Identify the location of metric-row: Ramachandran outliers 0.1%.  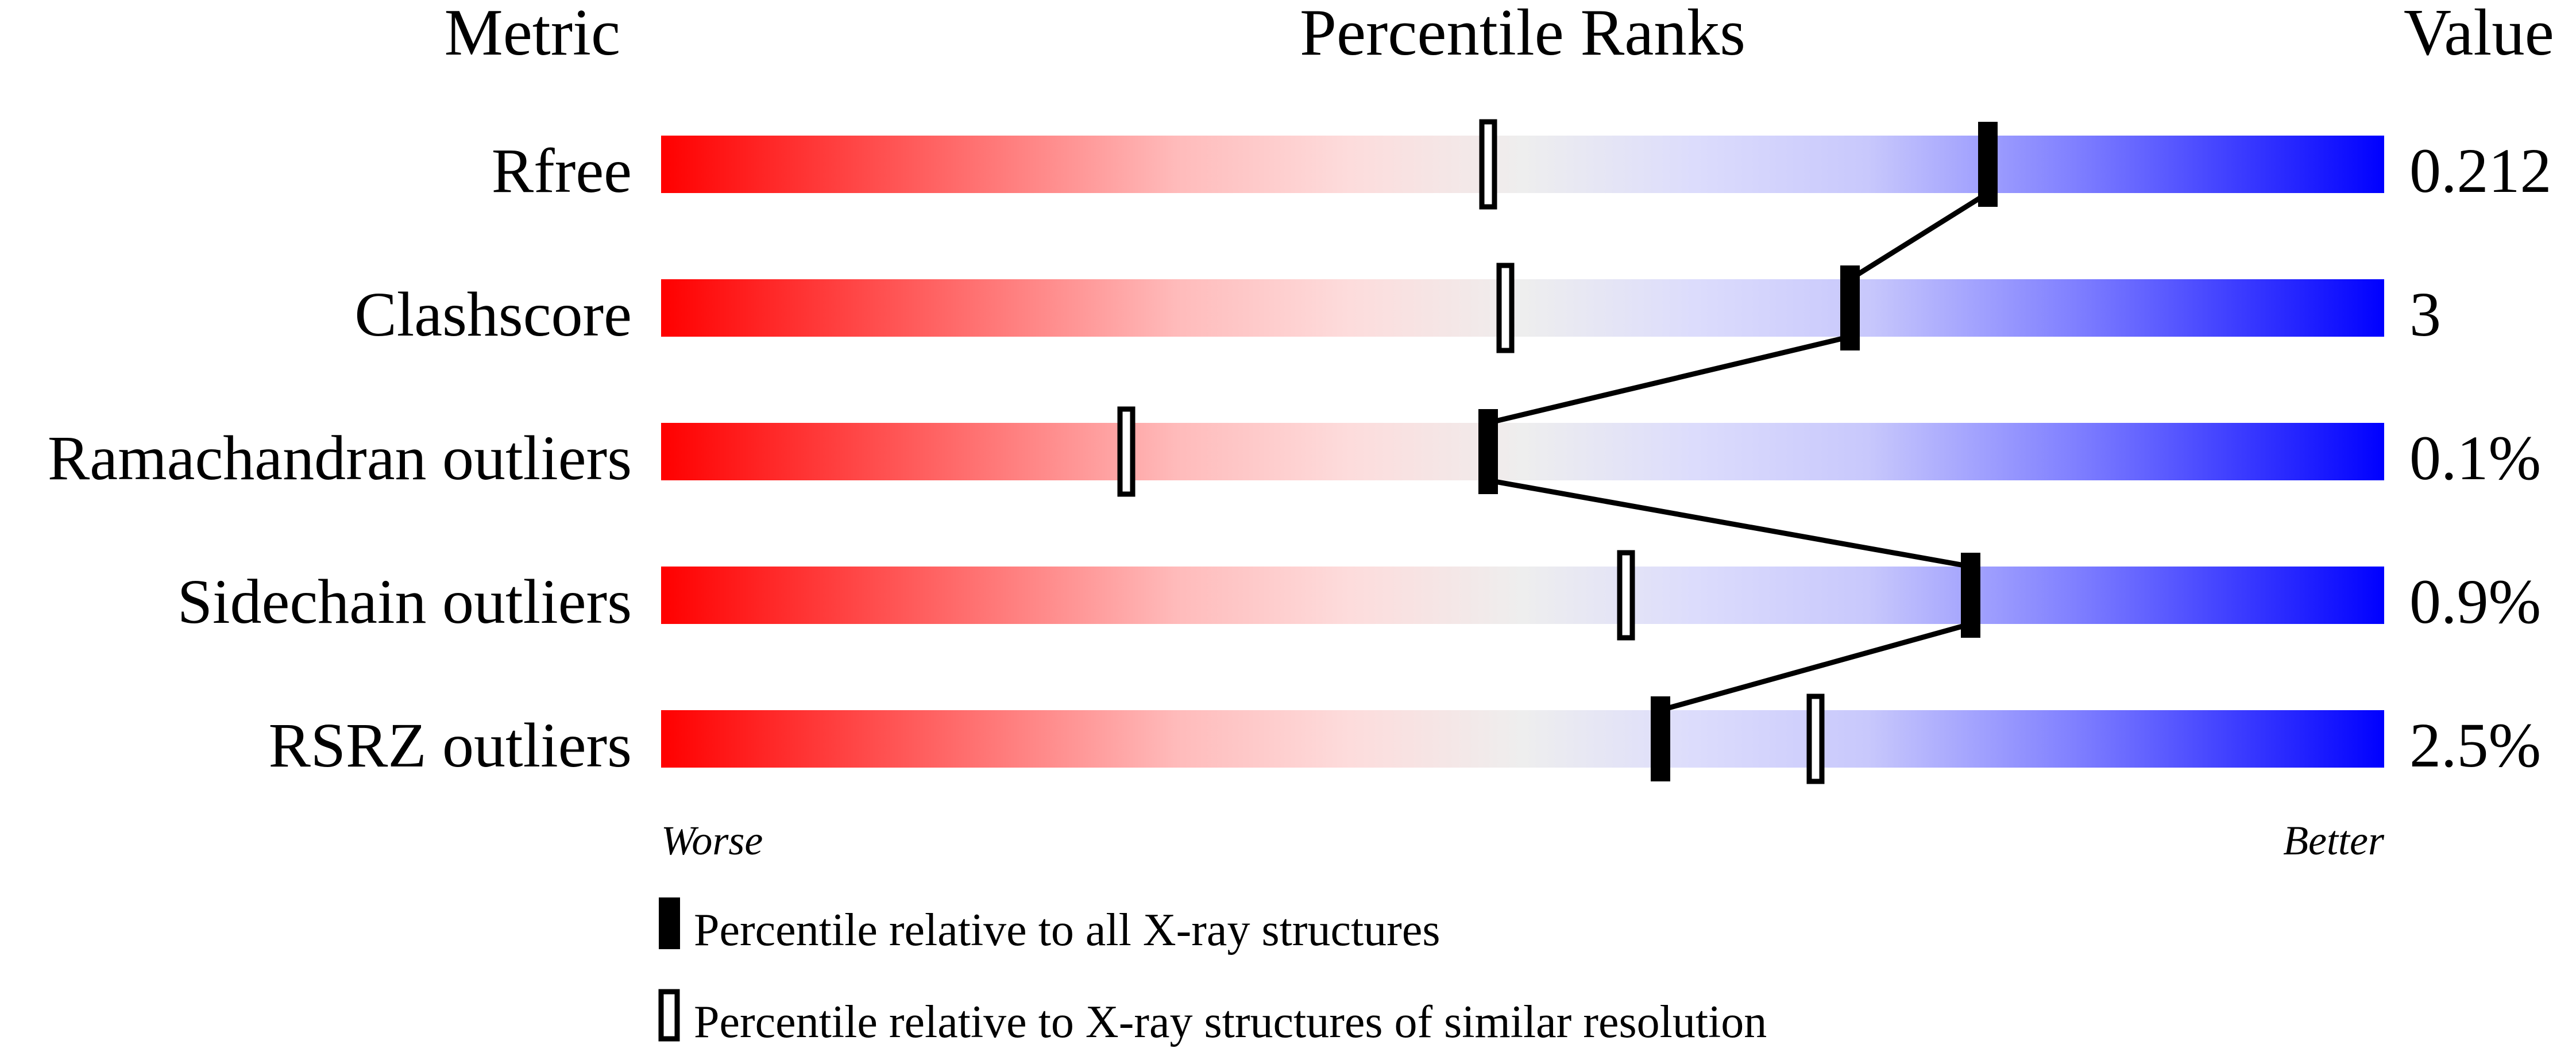
(1294, 451).